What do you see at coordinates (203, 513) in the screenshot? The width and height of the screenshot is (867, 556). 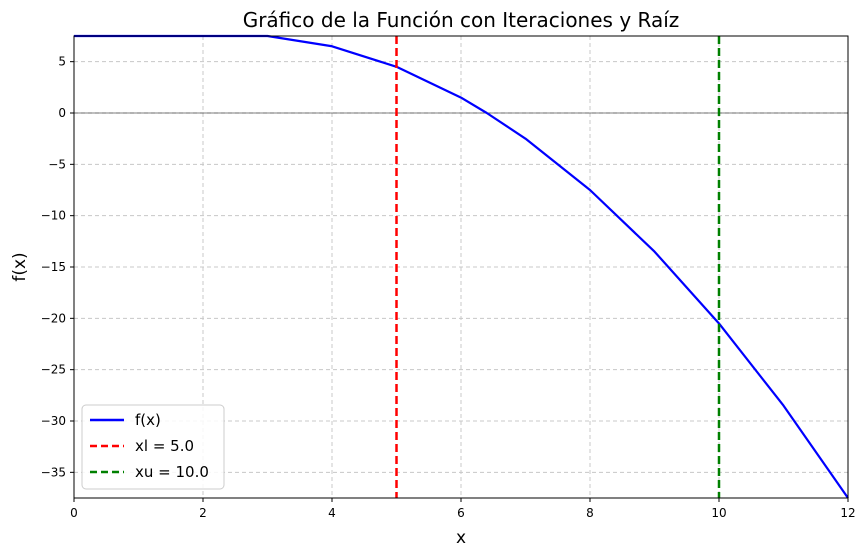 I see `x-tick-label: 2` at bounding box center [203, 513].